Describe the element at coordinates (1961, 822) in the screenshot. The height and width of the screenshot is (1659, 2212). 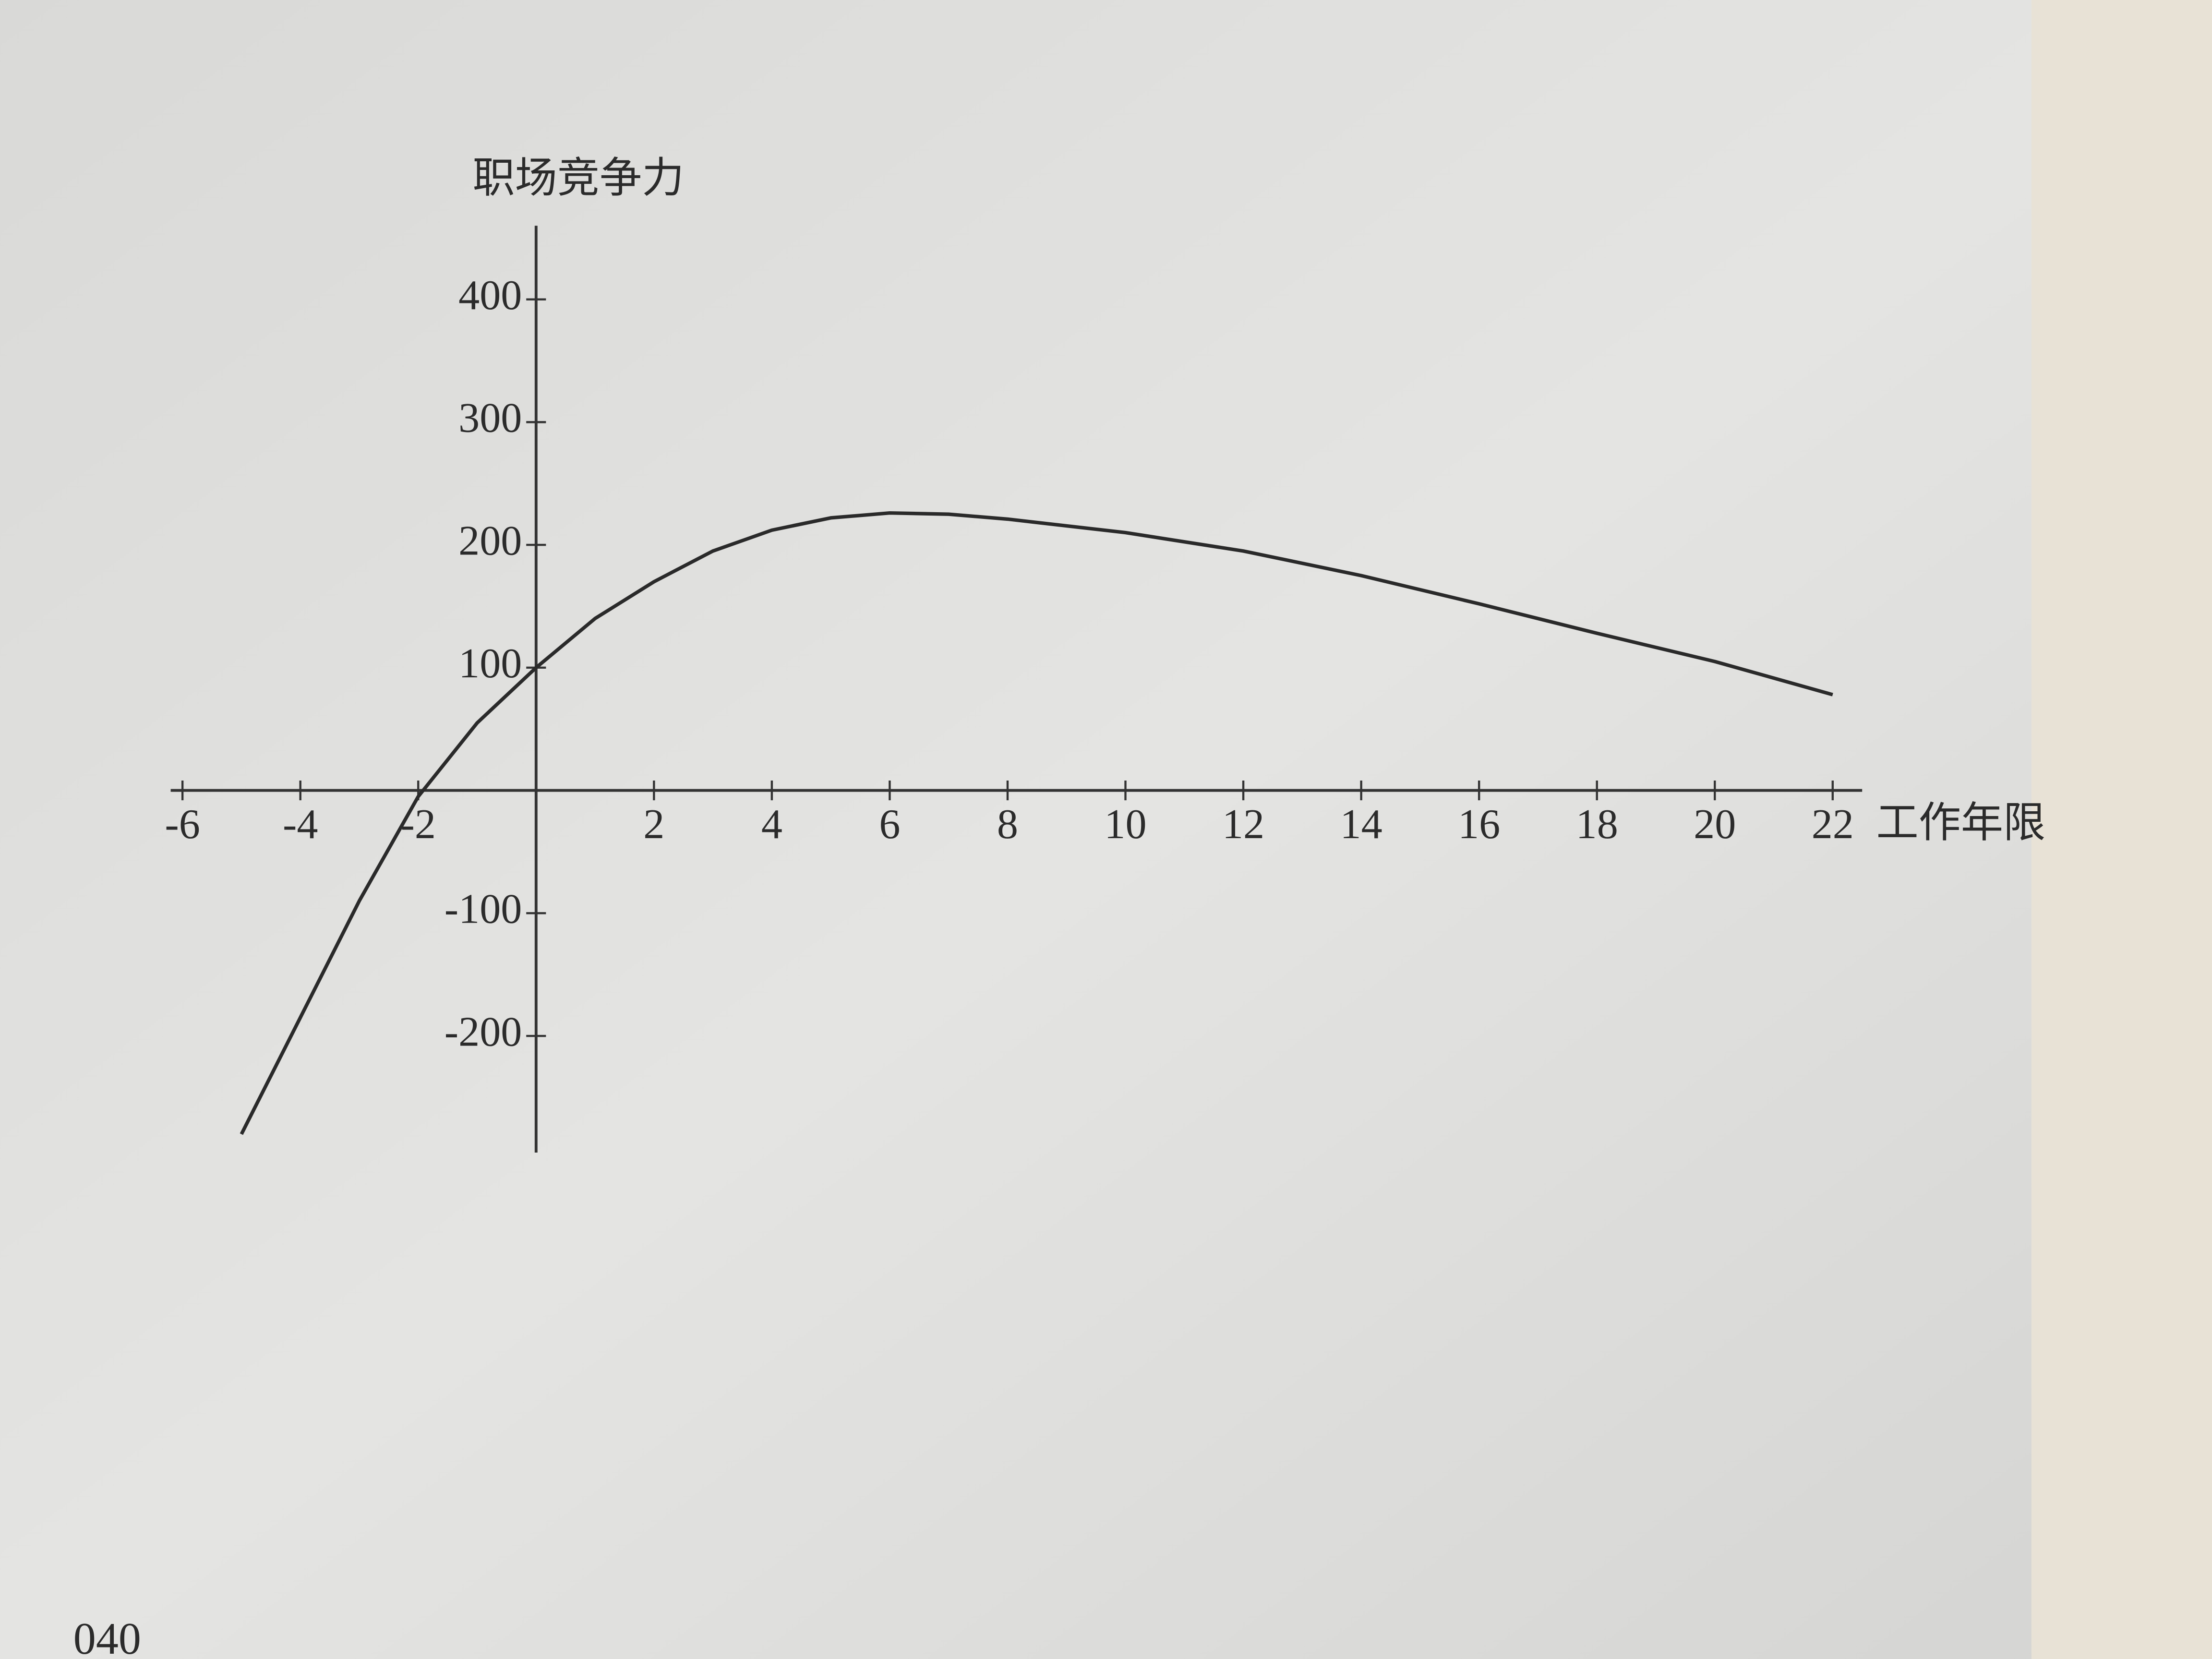
I see `x-axis-label: 工作年限` at that location.